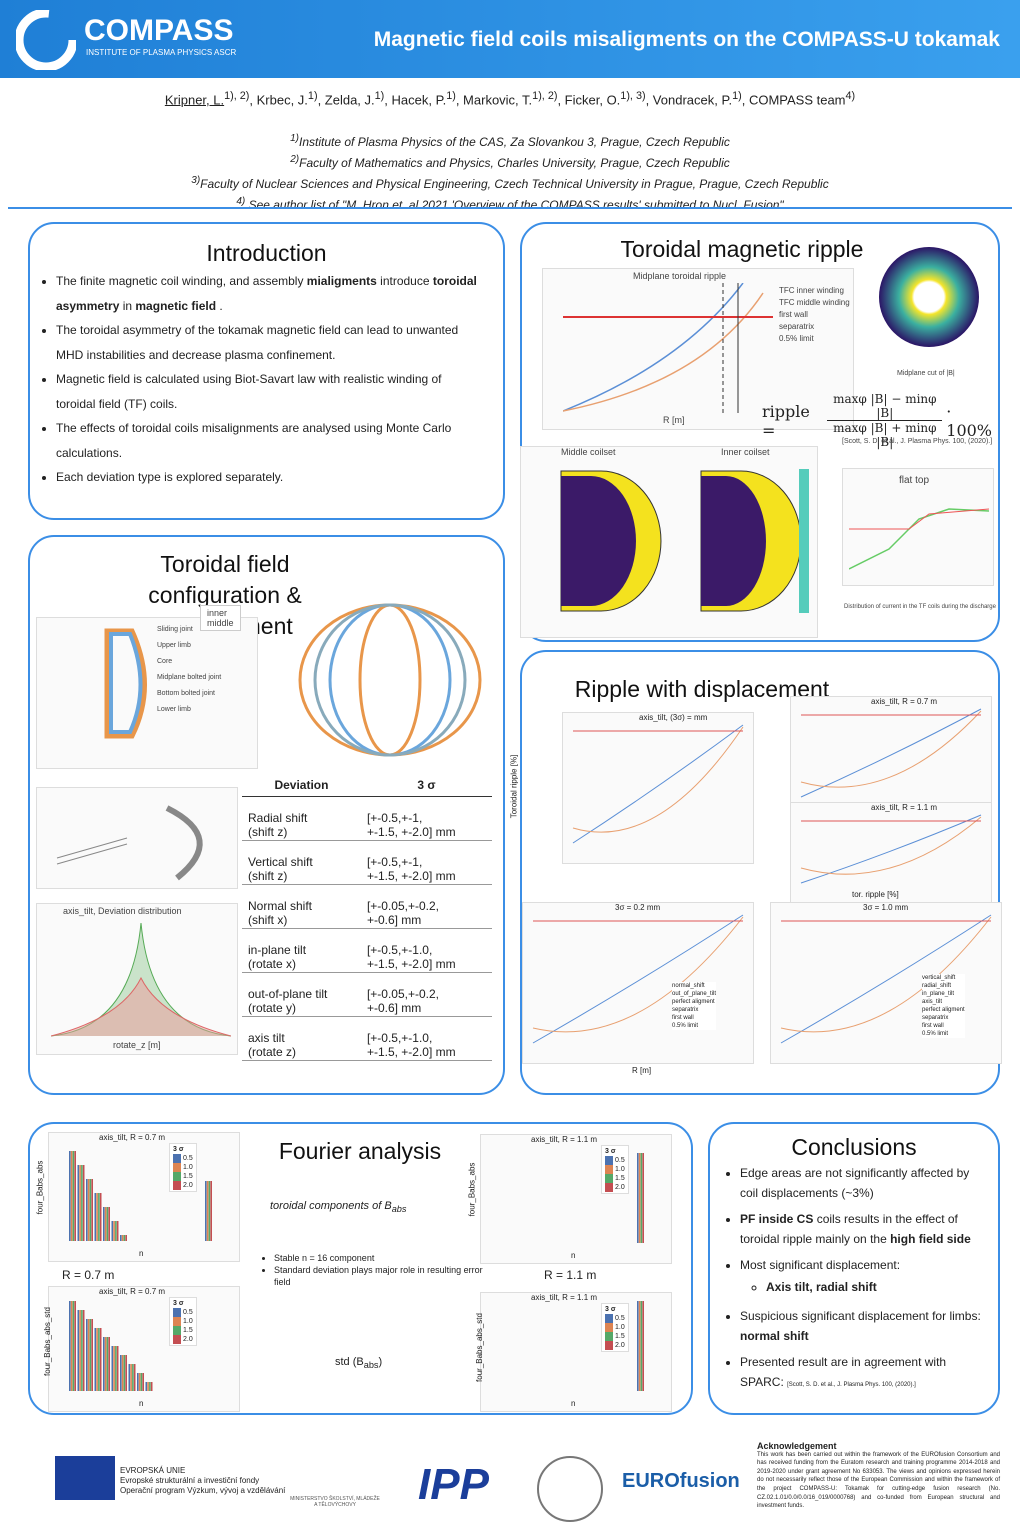  I want to click on sub-bullets: Axis tilt, radial shift, so click(865, 1287).